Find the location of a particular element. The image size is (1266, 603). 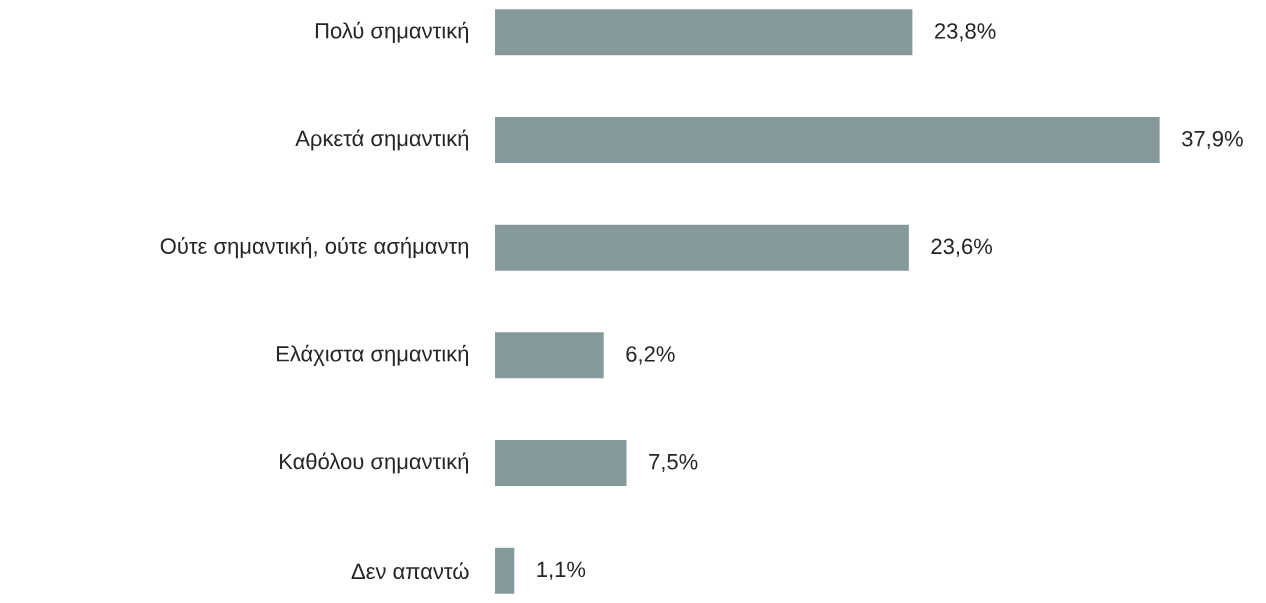

y-tick-label: Αρκετά σημαντική is located at coordinates (382, 140).